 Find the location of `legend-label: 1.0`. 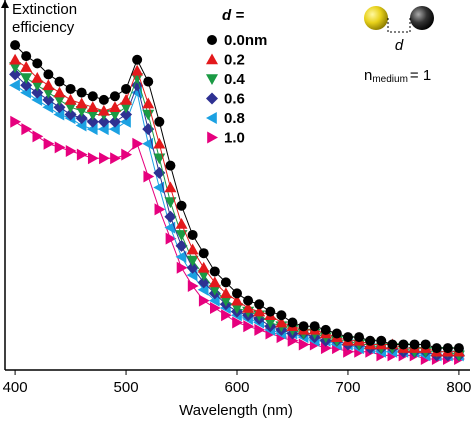

legend-label: 1.0 is located at coordinates (234, 137).